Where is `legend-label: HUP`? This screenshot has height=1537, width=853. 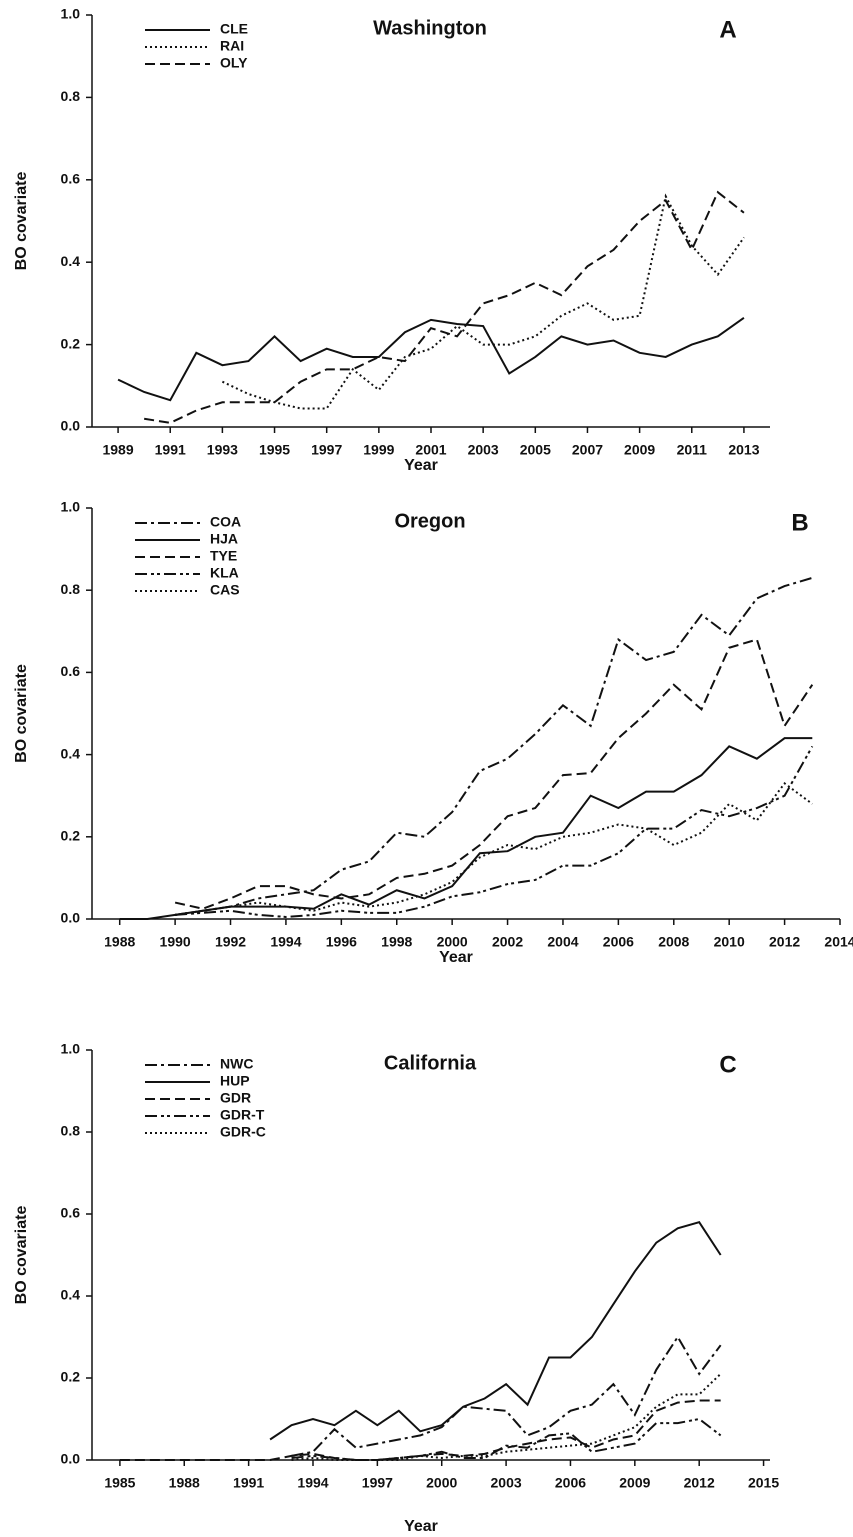
legend-label: HUP is located at coordinates (235, 1081).